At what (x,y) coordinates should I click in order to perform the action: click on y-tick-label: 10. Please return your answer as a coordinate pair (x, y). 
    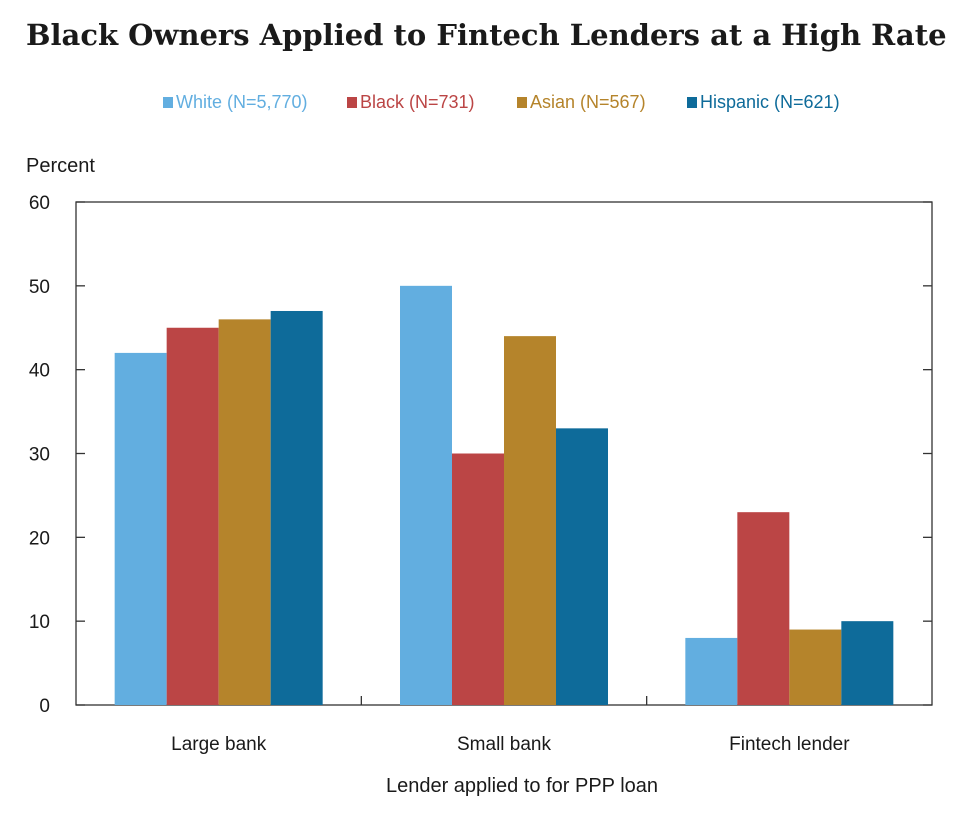
    Looking at the image, I should click on (39, 622).